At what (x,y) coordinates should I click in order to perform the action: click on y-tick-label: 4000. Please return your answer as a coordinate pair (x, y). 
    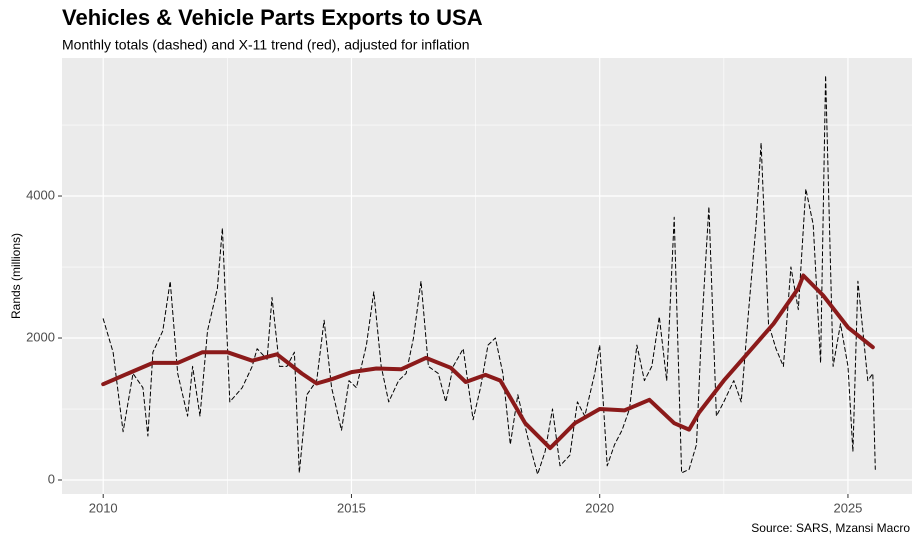
    Looking at the image, I should click on (40, 194).